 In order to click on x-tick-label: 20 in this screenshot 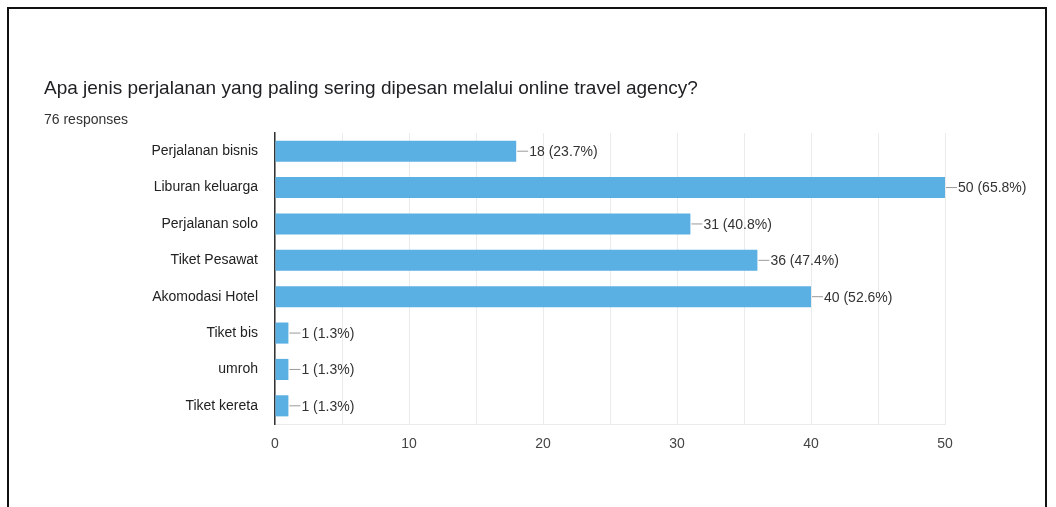, I will do `click(543, 443)`.